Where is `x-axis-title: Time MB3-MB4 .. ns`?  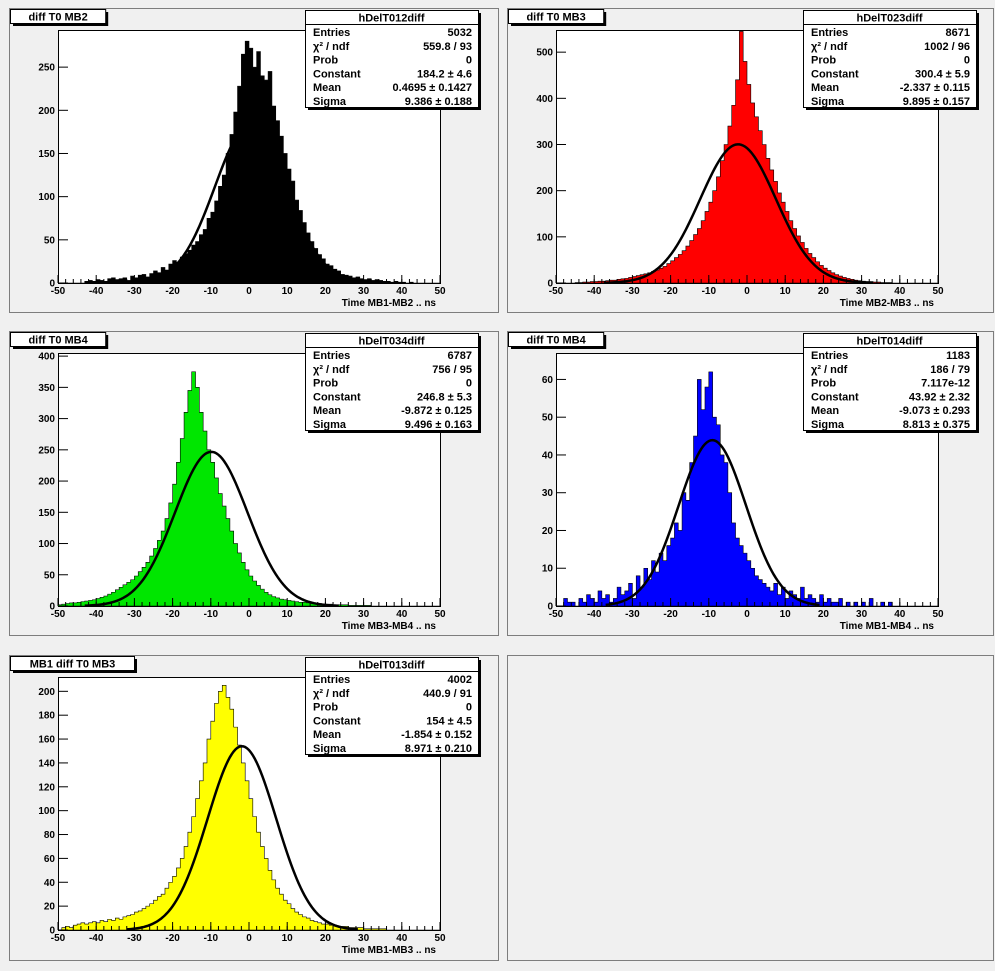 x-axis-title: Time MB3-MB4 .. ns is located at coordinates (389, 626).